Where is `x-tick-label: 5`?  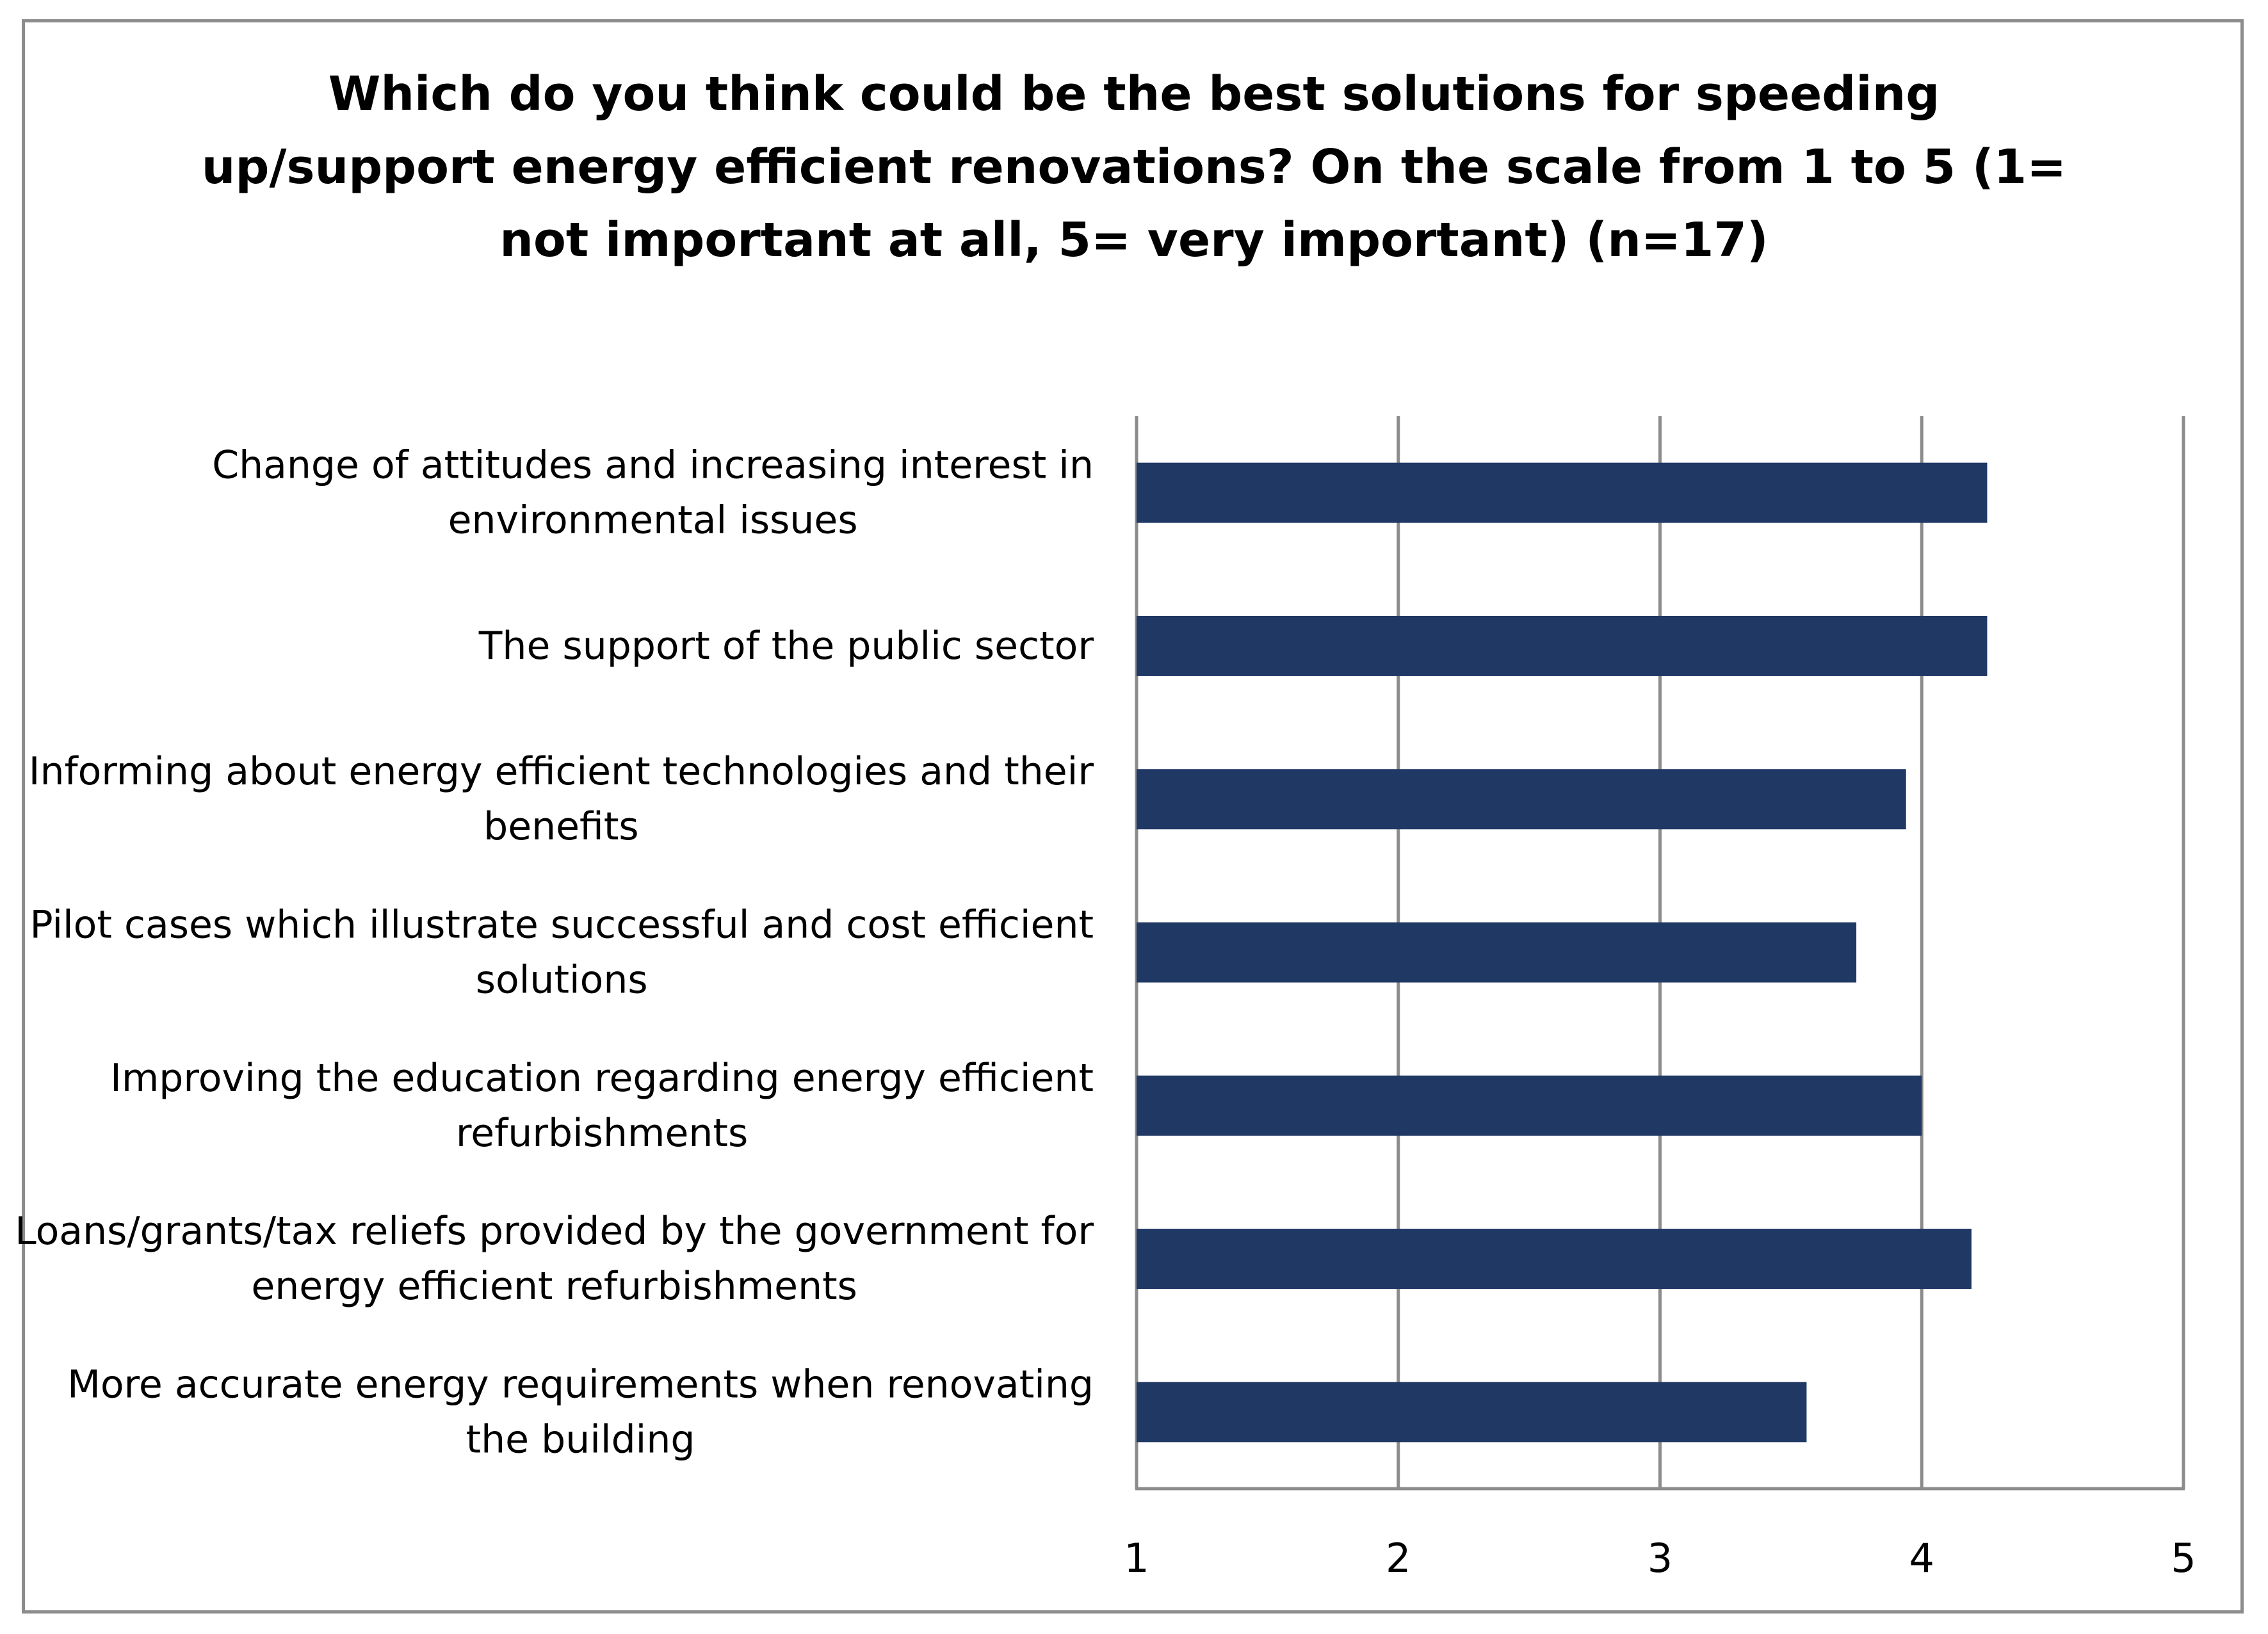 x-tick-label: 5 is located at coordinates (2183, 1558).